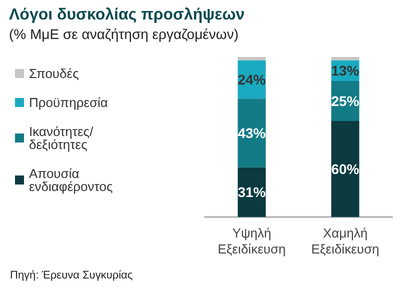  Describe the element at coordinates (345, 70) in the screenshot. I see `data-label: 13%` at that location.